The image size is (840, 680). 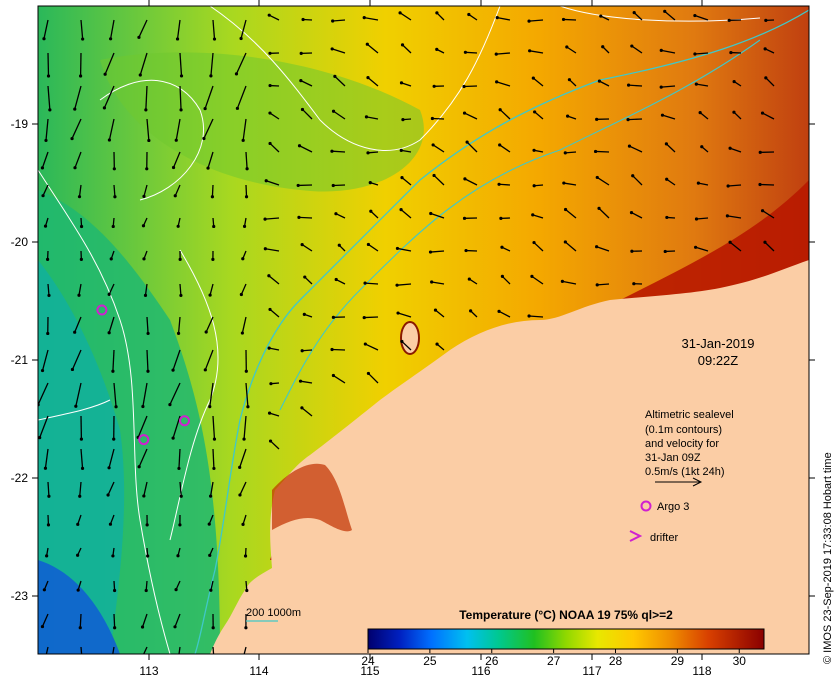 What do you see at coordinates (664, 538) in the screenshot?
I see `drifter-legend-label: drifter` at bounding box center [664, 538].